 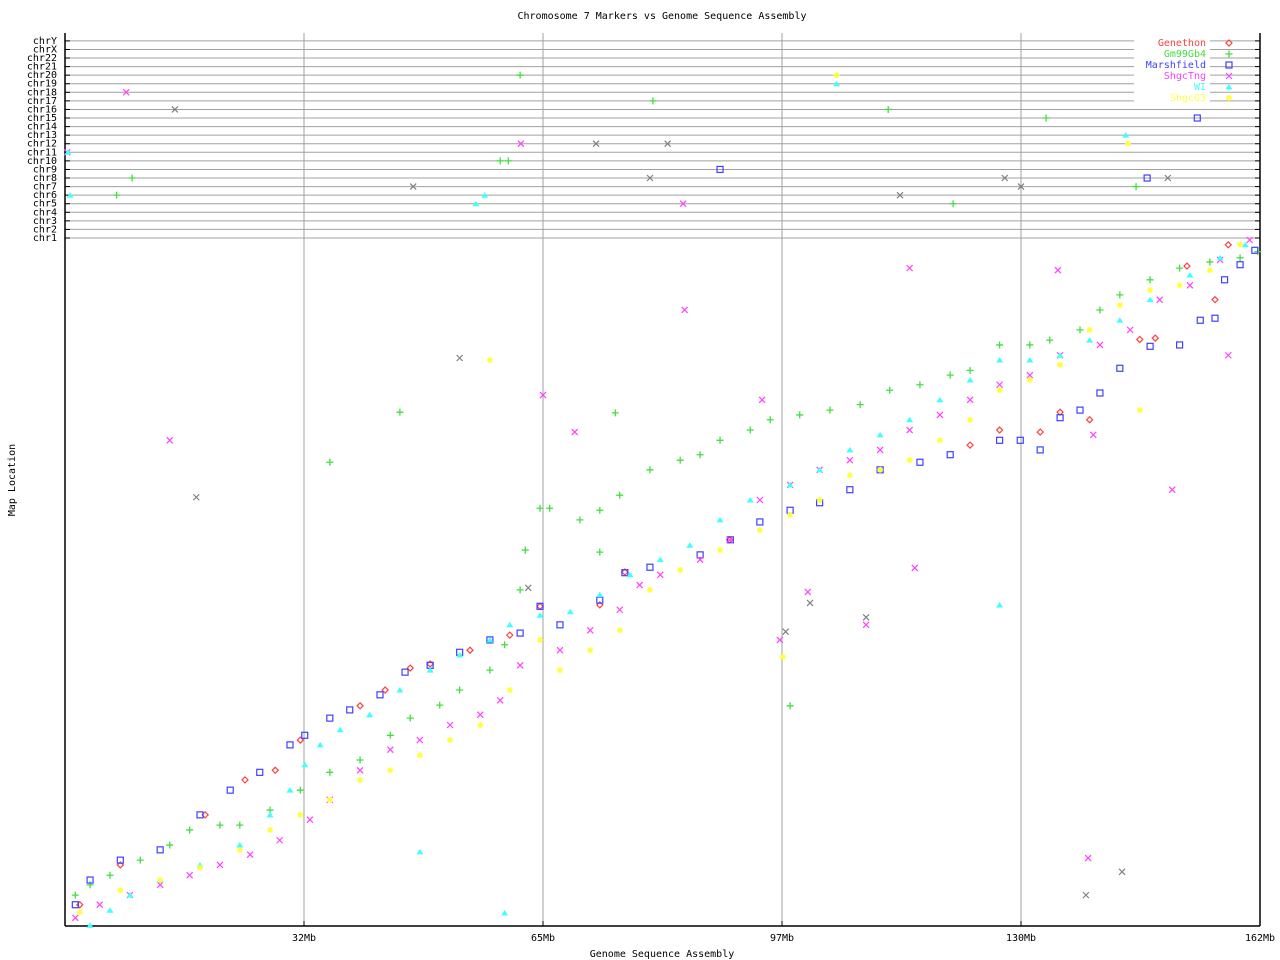 I want to click on x-axis-label: Genome Sequence Assembly, so click(x=662, y=954).